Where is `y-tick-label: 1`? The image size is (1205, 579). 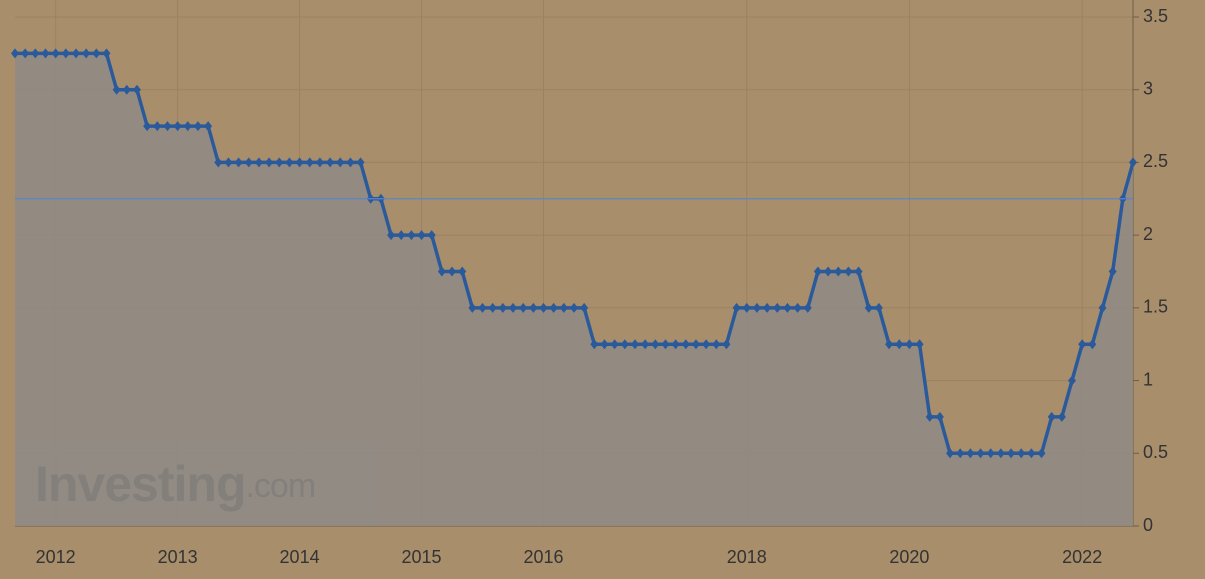
y-tick-label: 1 is located at coordinates (1148, 379).